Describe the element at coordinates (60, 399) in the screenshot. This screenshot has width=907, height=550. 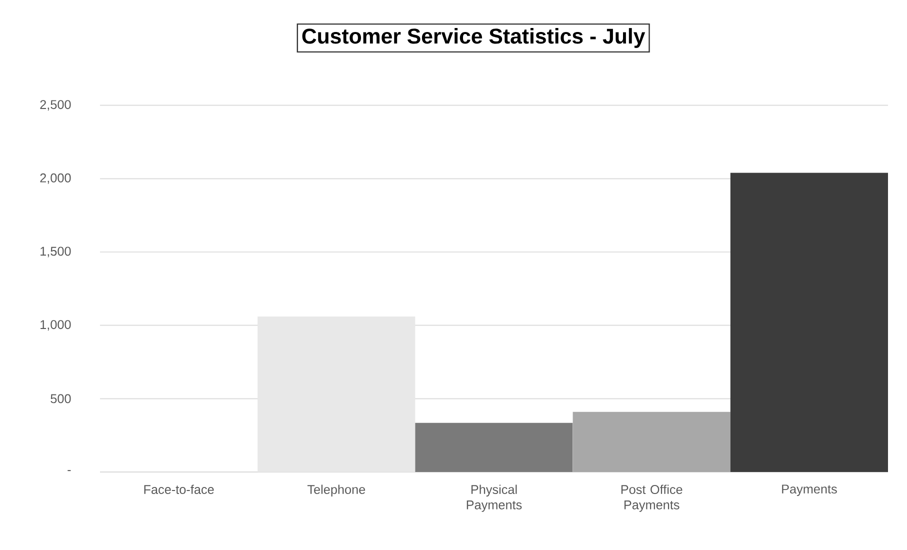
I see `y-tick-label: 500` at that location.